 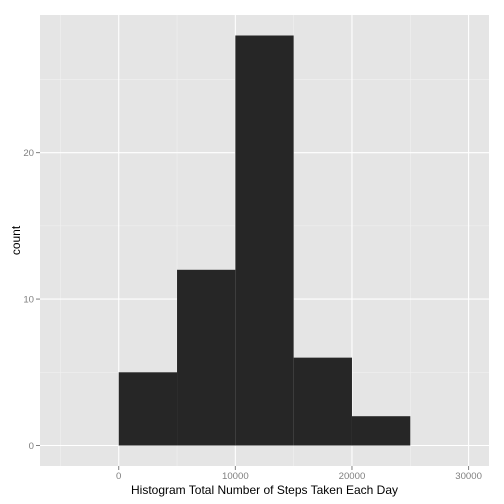 I want to click on y-tick-label: 0, so click(x=31, y=446).